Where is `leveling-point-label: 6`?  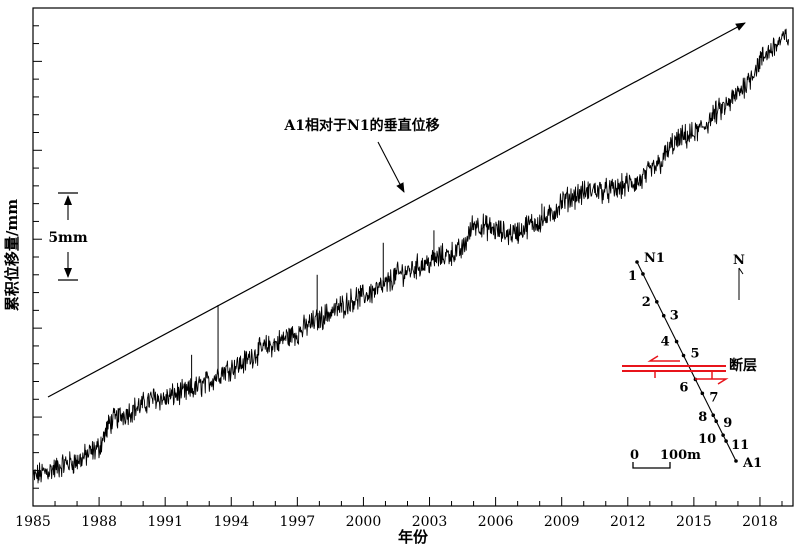 leveling-point-label: 6 is located at coordinates (683, 387).